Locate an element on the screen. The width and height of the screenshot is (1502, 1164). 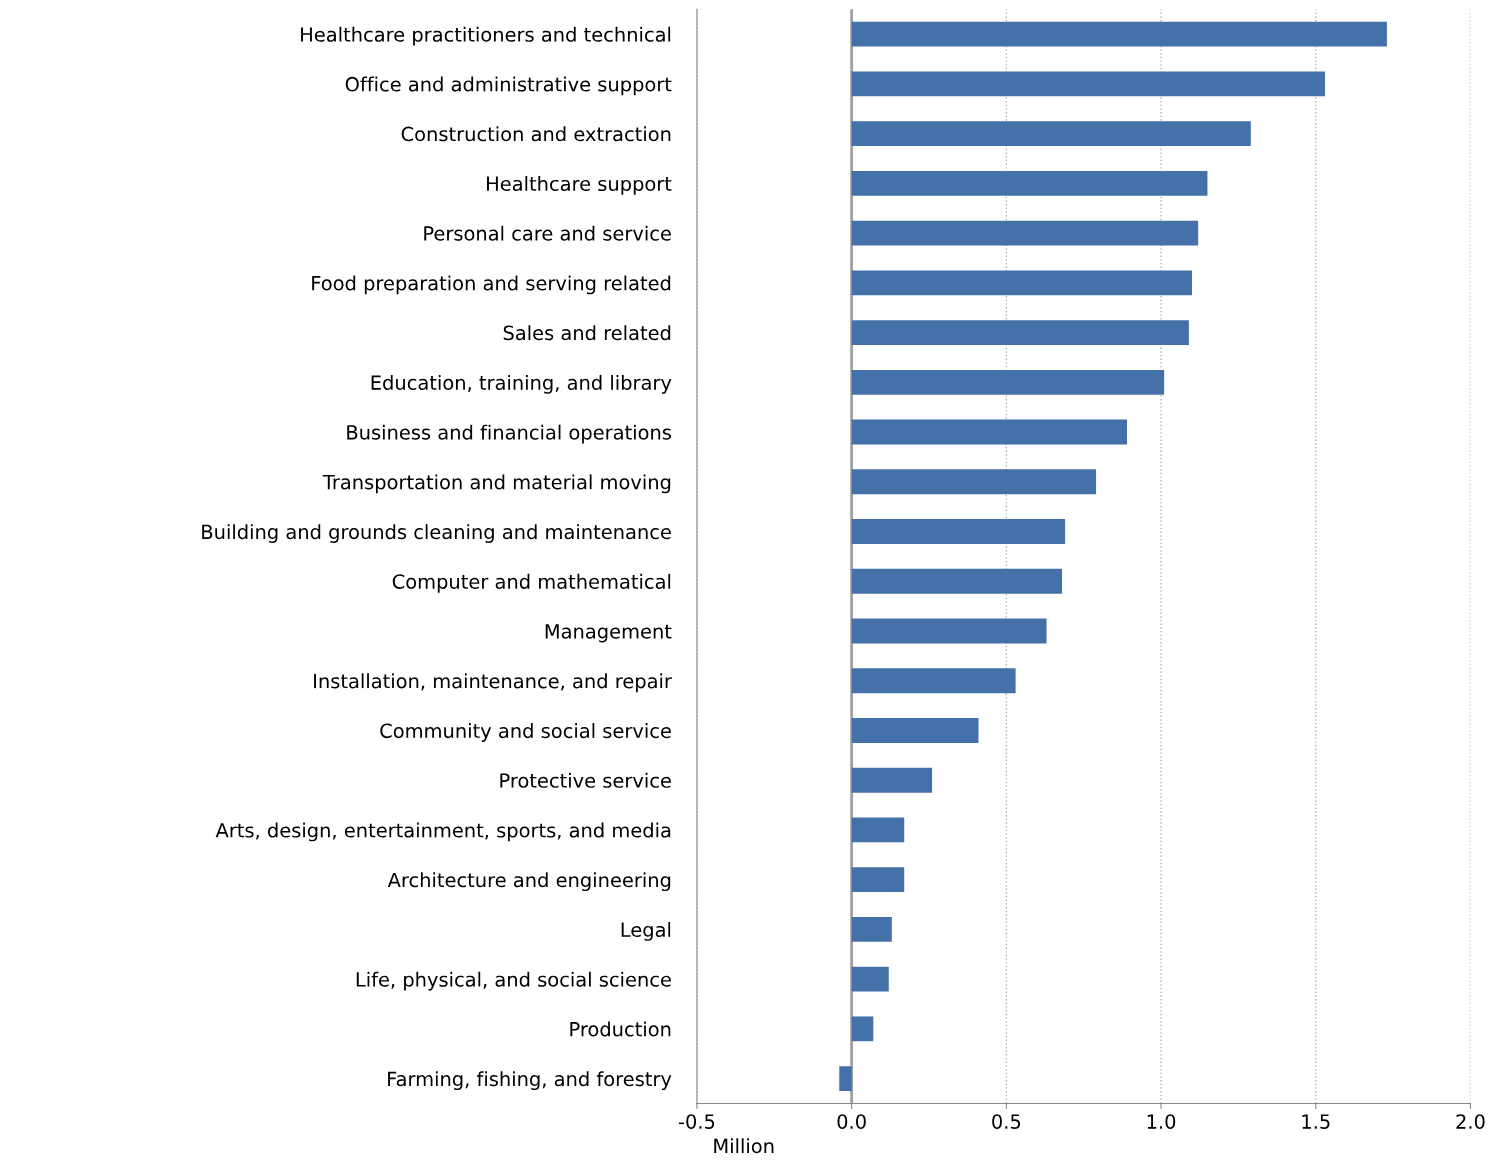
y-tick-label: Education, training, and library is located at coordinates (521, 384).